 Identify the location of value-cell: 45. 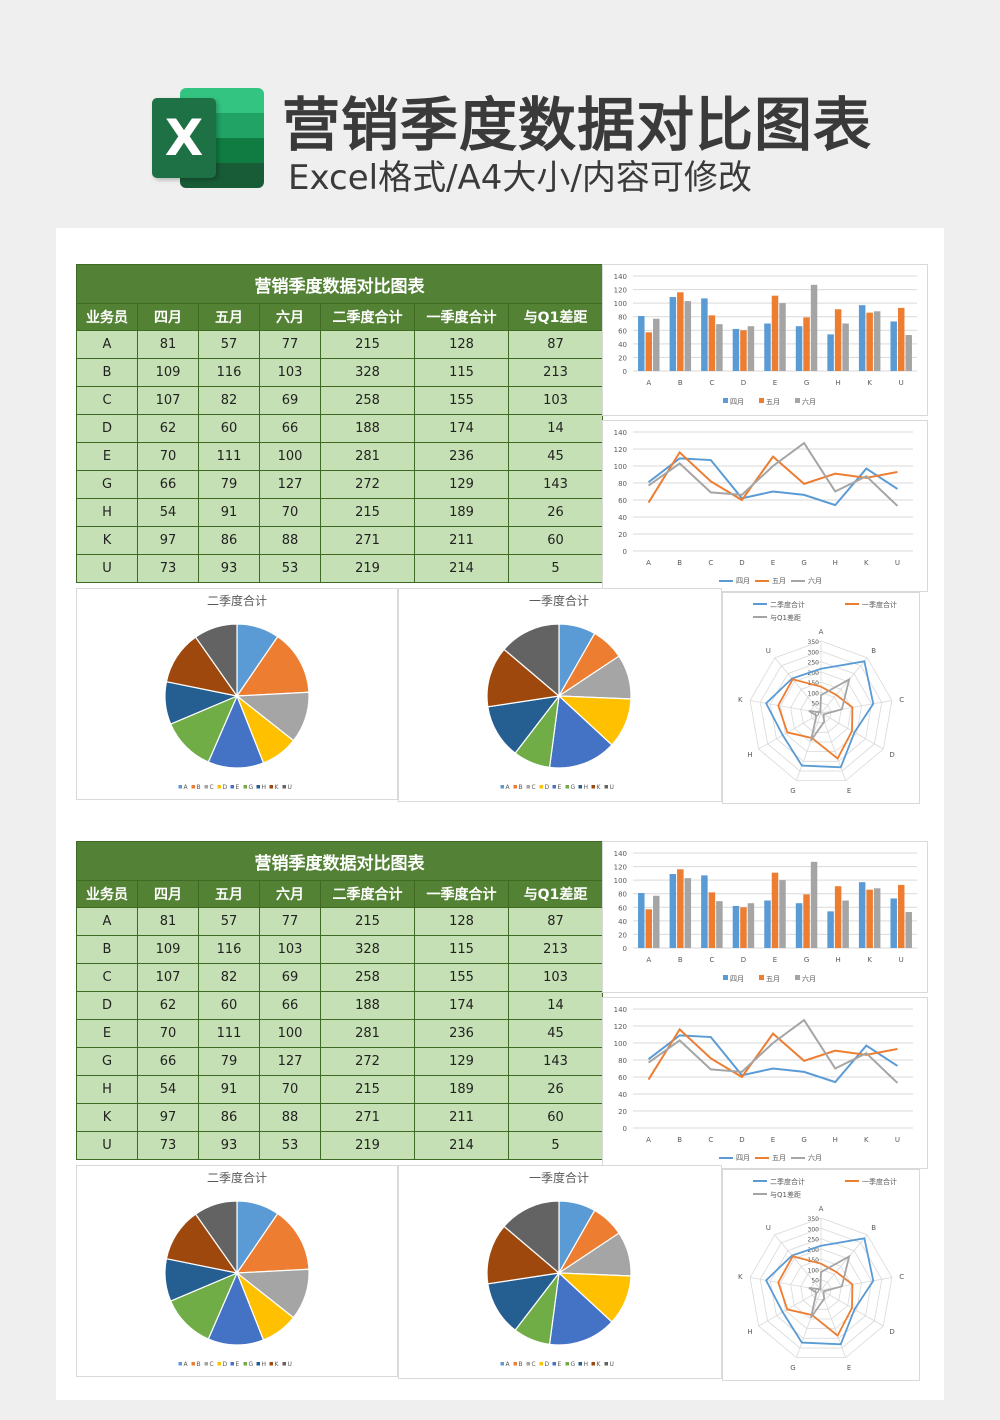
(555, 1033).